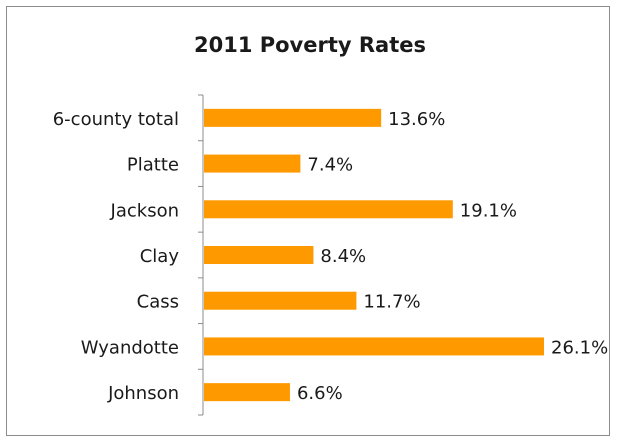 The image size is (618, 442). I want to click on category-label: Clay, so click(160, 256).